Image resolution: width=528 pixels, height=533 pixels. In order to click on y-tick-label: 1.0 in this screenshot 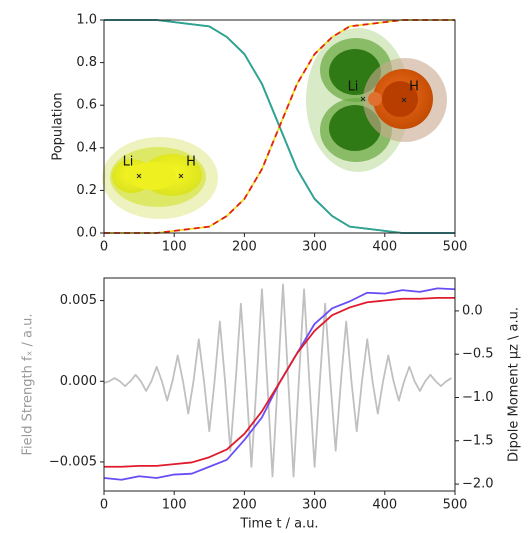, I will do `click(86, 20)`.